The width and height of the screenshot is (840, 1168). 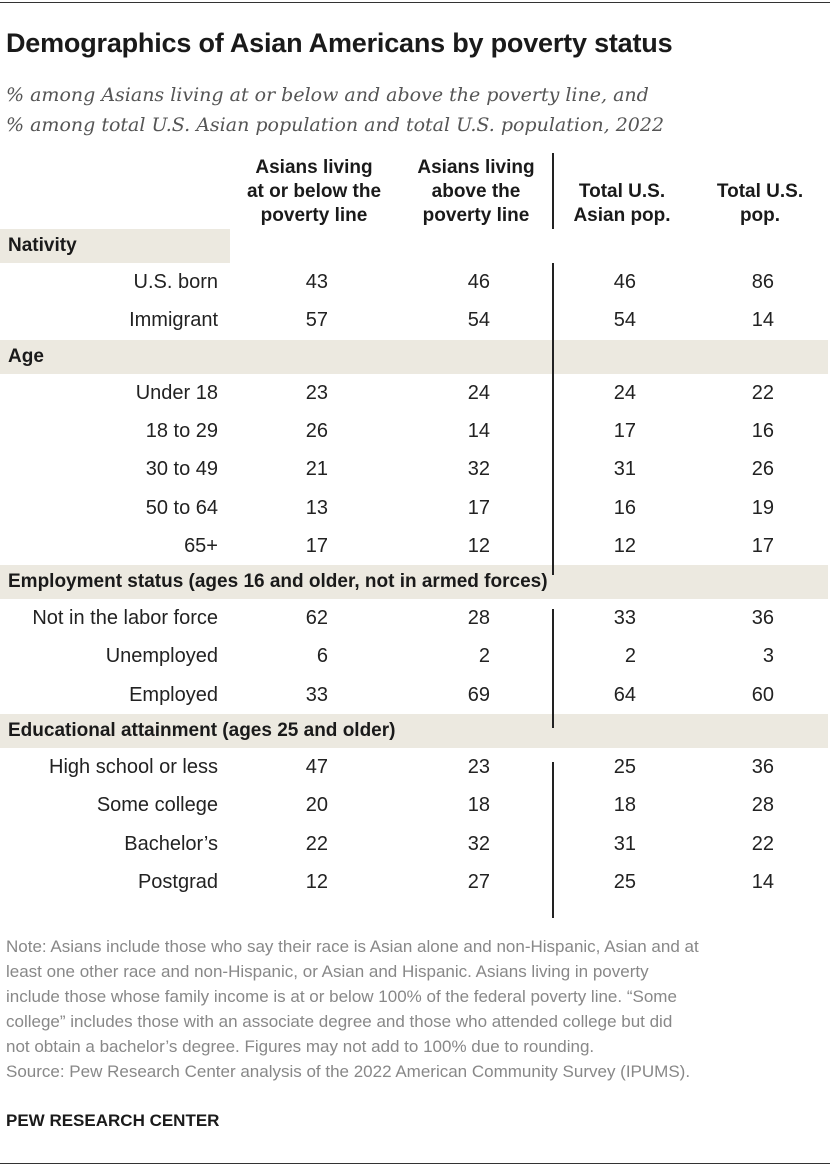 What do you see at coordinates (624, 695) in the screenshot?
I see `table-cell: 64` at bounding box center [624, 695].